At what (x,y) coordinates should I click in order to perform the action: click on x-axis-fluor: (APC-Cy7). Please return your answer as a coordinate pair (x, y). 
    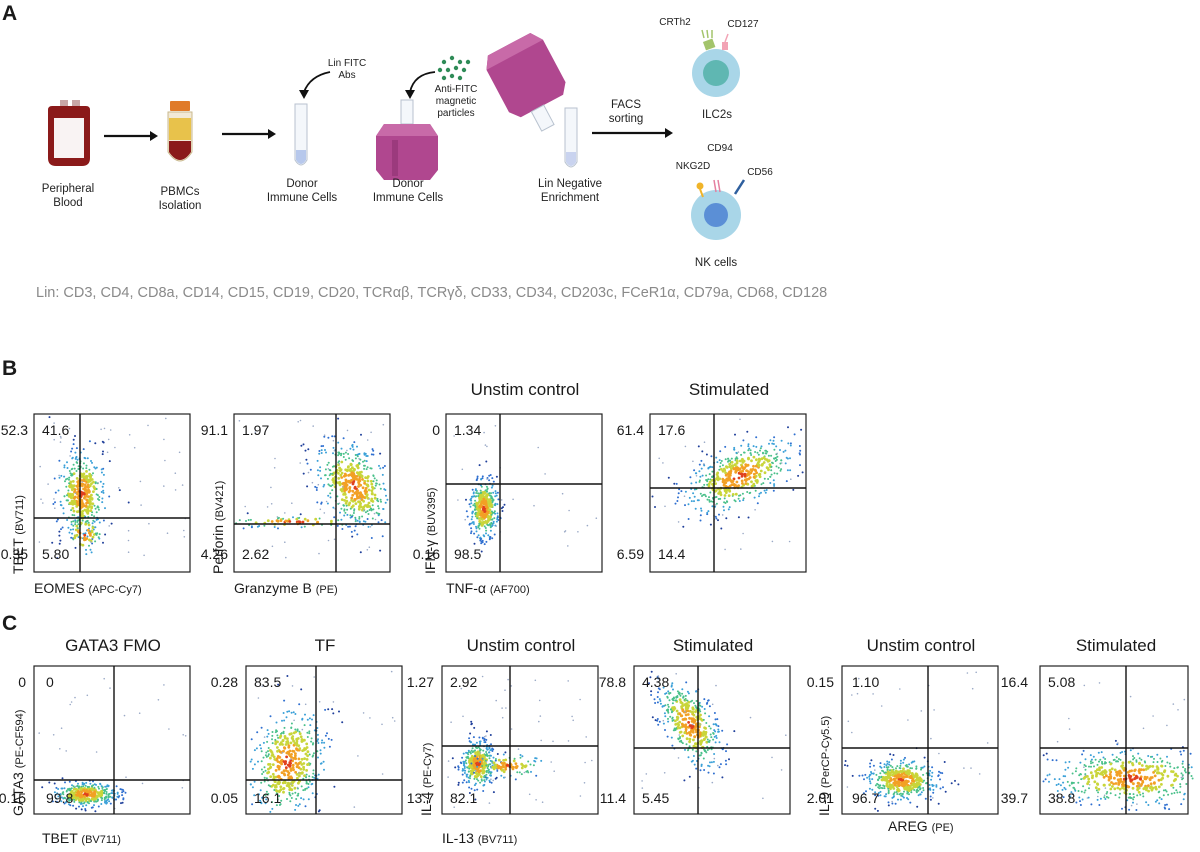
    Looking at the image, I should click on (115, 590).